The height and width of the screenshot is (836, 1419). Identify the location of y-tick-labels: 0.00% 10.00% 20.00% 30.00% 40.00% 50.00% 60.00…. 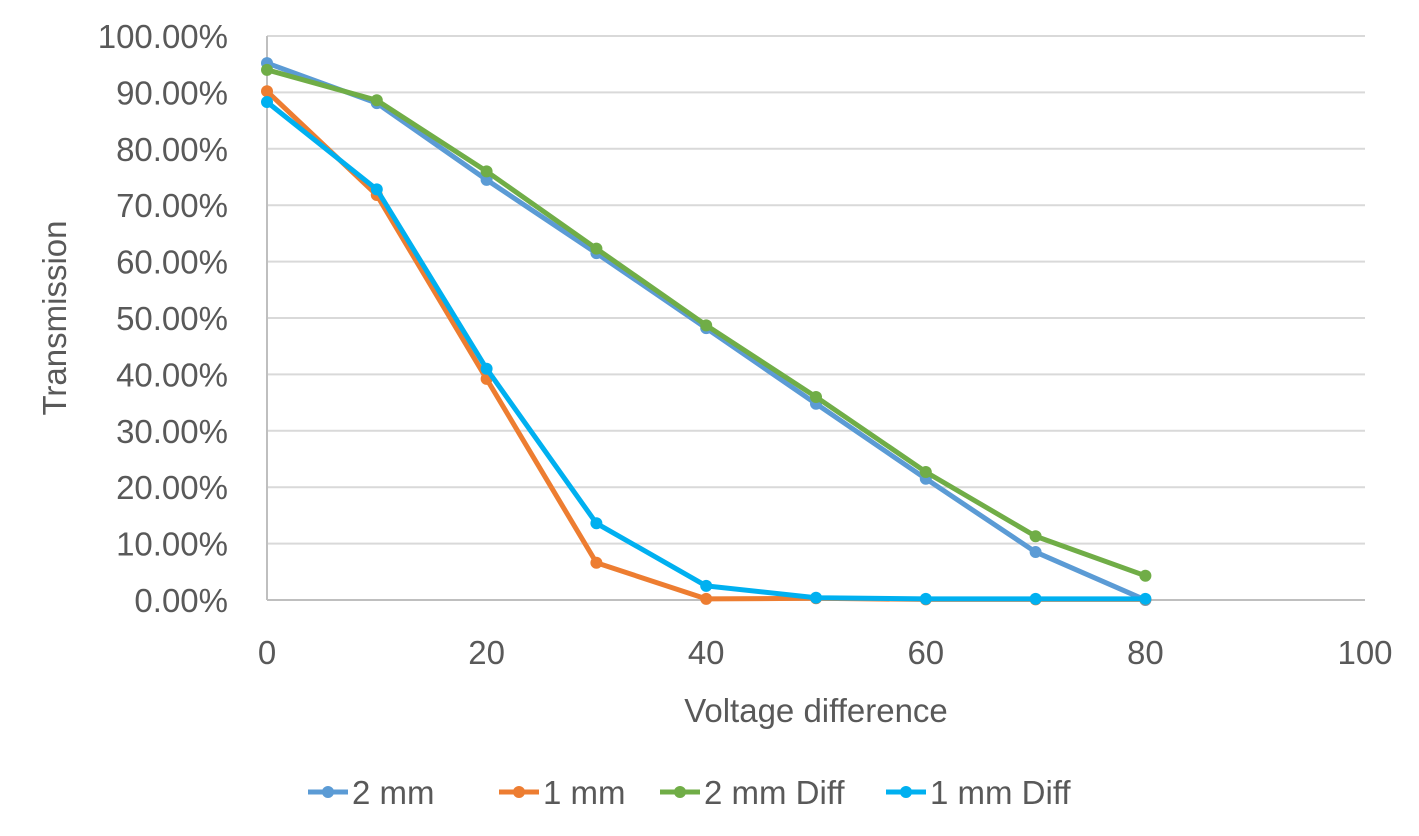
(163, 318).